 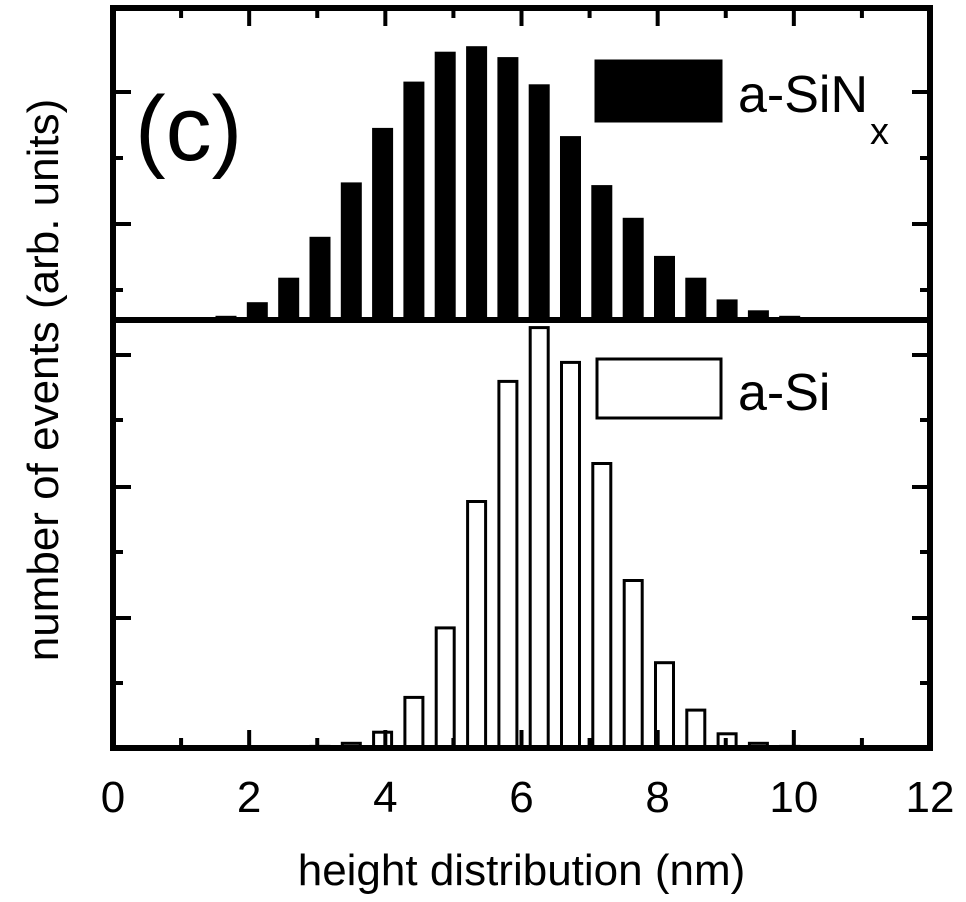 I want to click on legend-bottom: a-Si, so click(x=712, y=389).